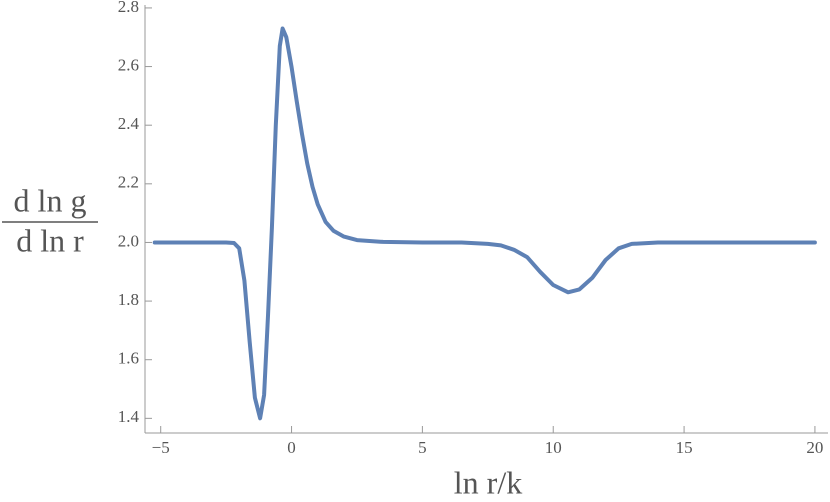 Image resolution: width=830 pixels, height=502 pixels. I want to click on x-label: ln r/k, so click(488, 482).